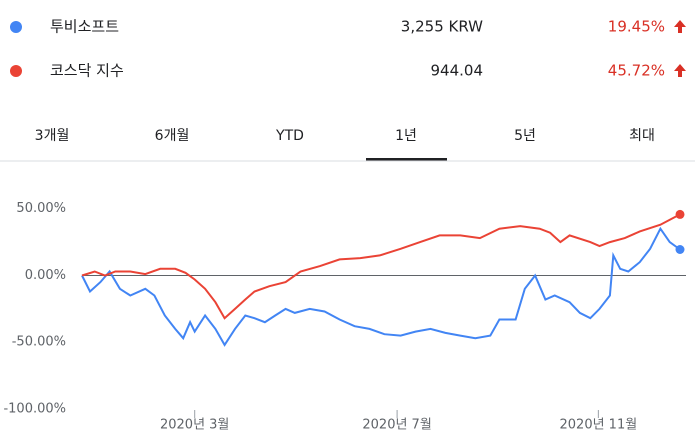 This screenshot has width=695, height=445. What do you see at coordinates (525, 136) in the screenshot?
I see `period-tab: 5년` at bounding box center [525, 136].